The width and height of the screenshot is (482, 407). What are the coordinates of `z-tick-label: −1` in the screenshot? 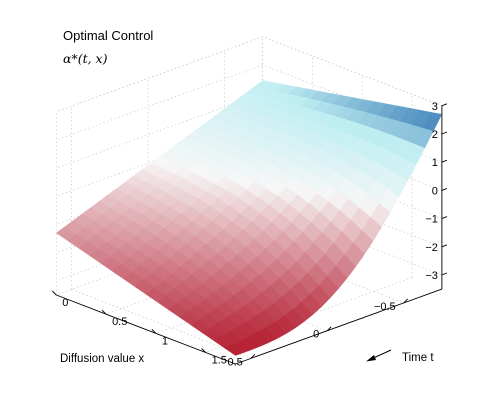 It's located at (431, 220).